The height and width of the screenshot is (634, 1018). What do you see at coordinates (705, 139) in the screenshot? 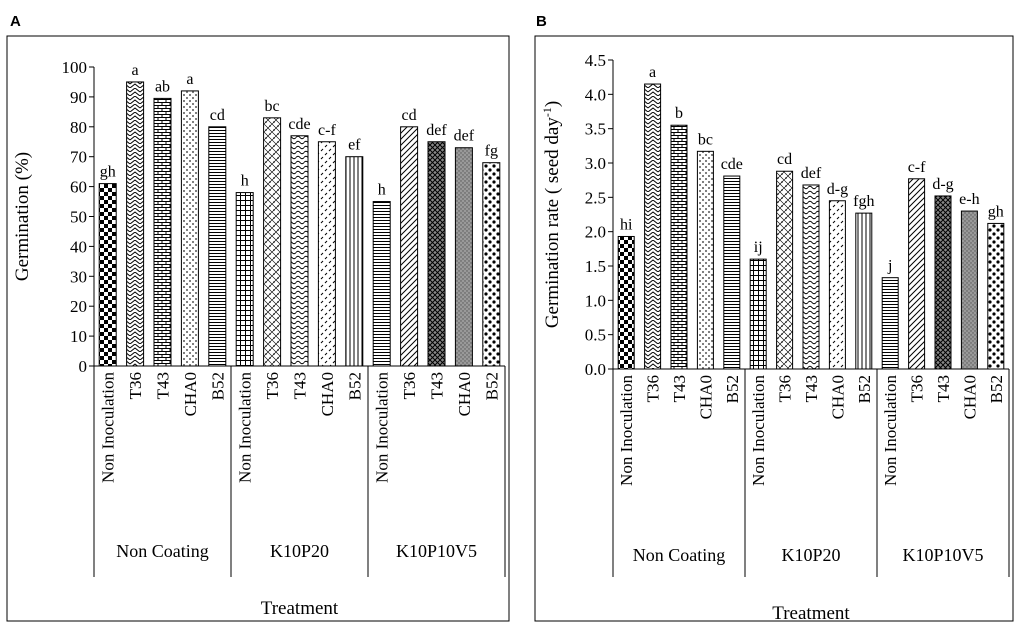
I see `bar-significance-label: bc` at bounding box center [705, 139].